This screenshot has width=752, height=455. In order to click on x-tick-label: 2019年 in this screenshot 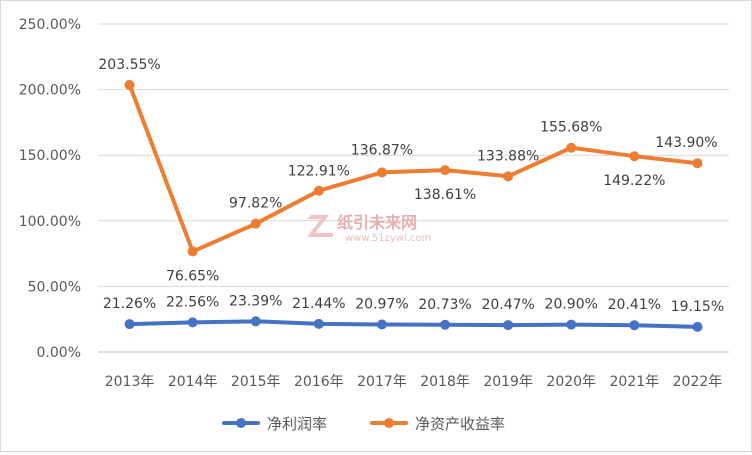, I will do `click(508, 382)`.